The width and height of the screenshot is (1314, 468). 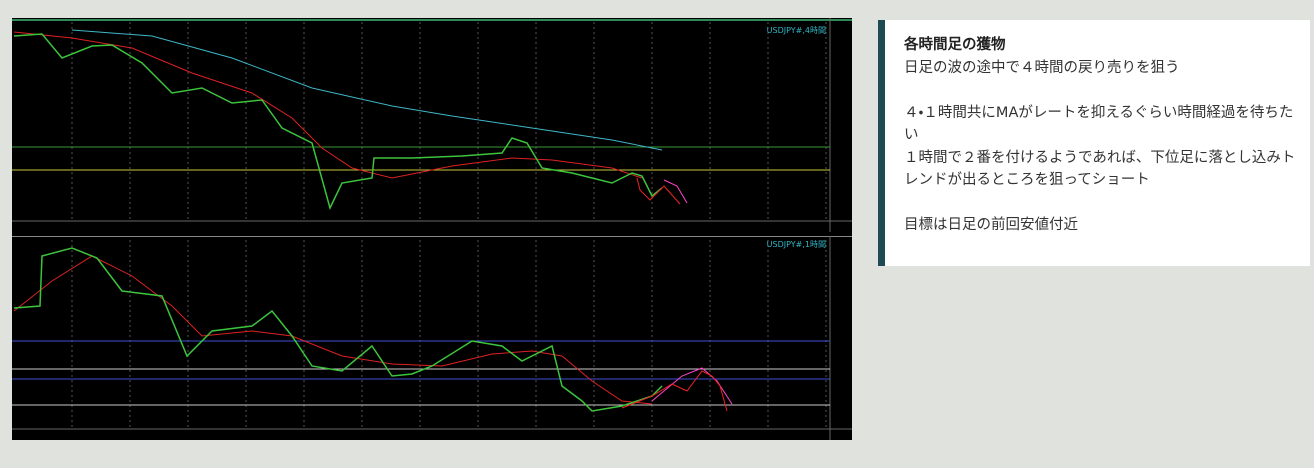 I want to click on ma-long, so click(x=367, y=90).